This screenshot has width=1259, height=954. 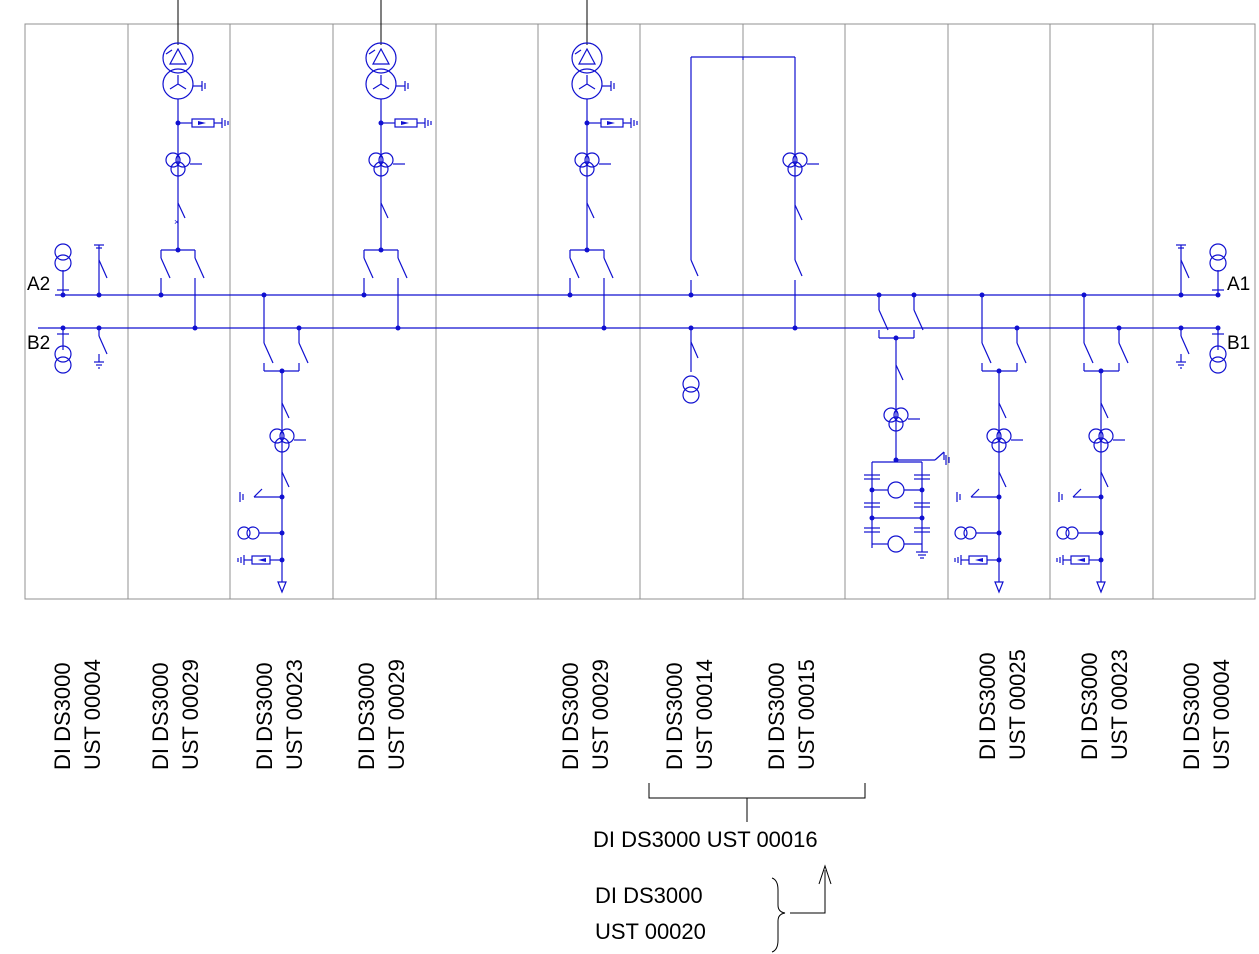 I want to click on bay-label-8: DI DS3000 UST 00025, so click(x=1002, y=704).